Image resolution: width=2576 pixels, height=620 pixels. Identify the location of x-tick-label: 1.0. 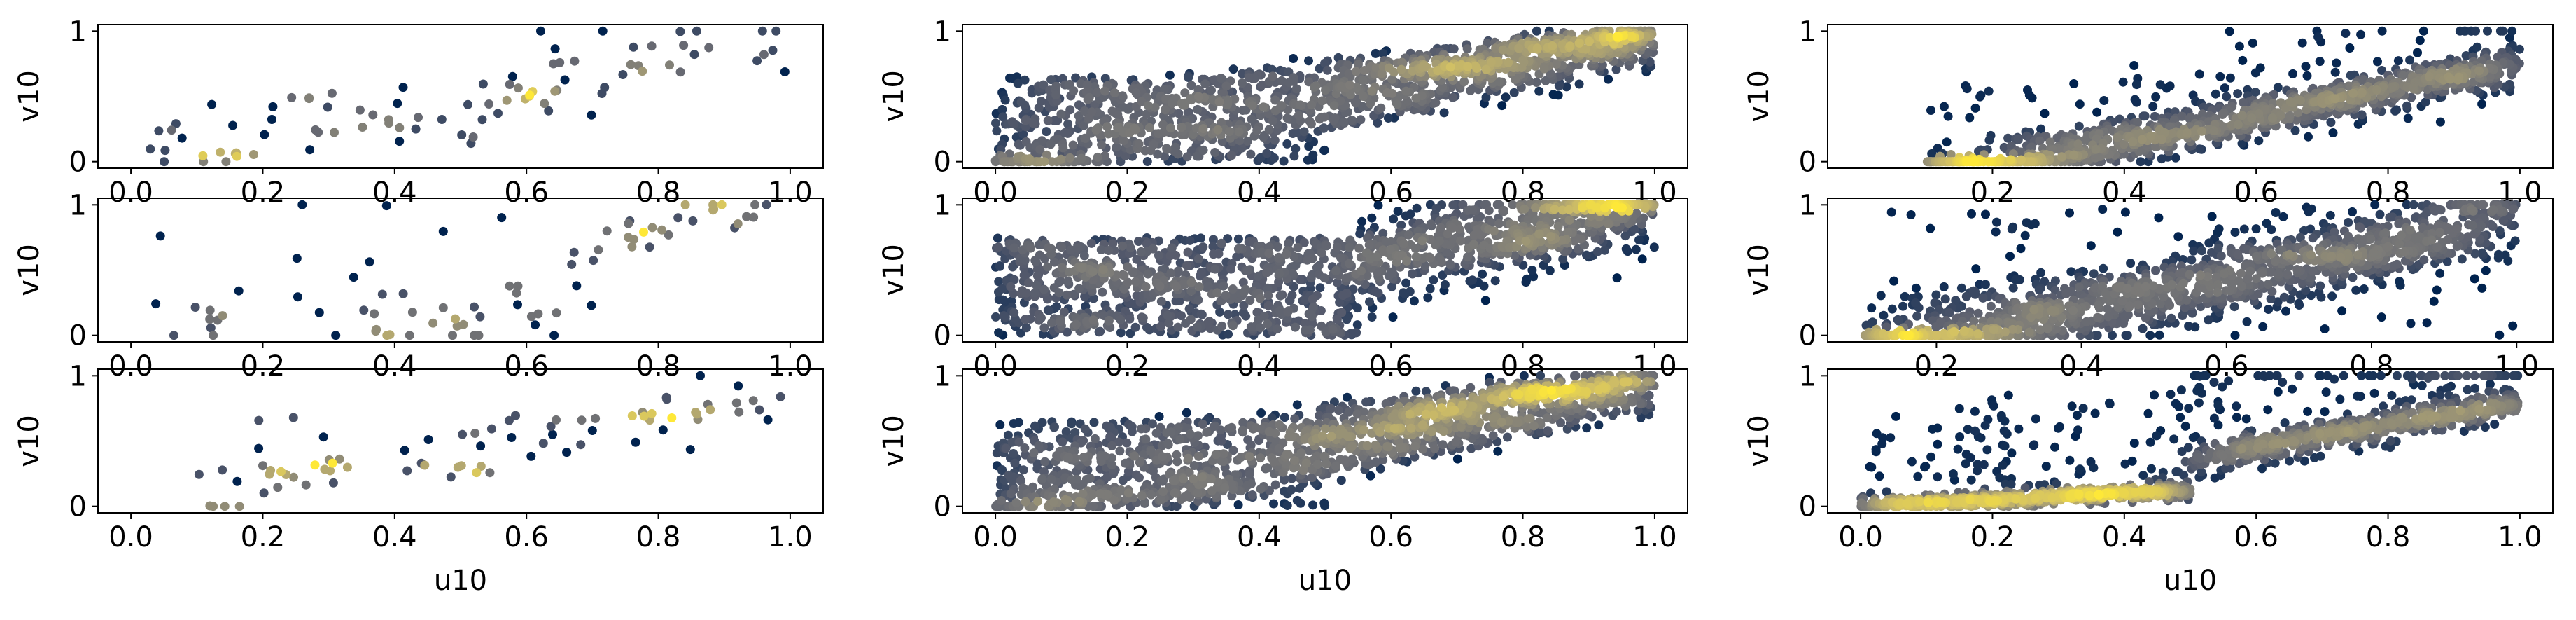
(790, 366).